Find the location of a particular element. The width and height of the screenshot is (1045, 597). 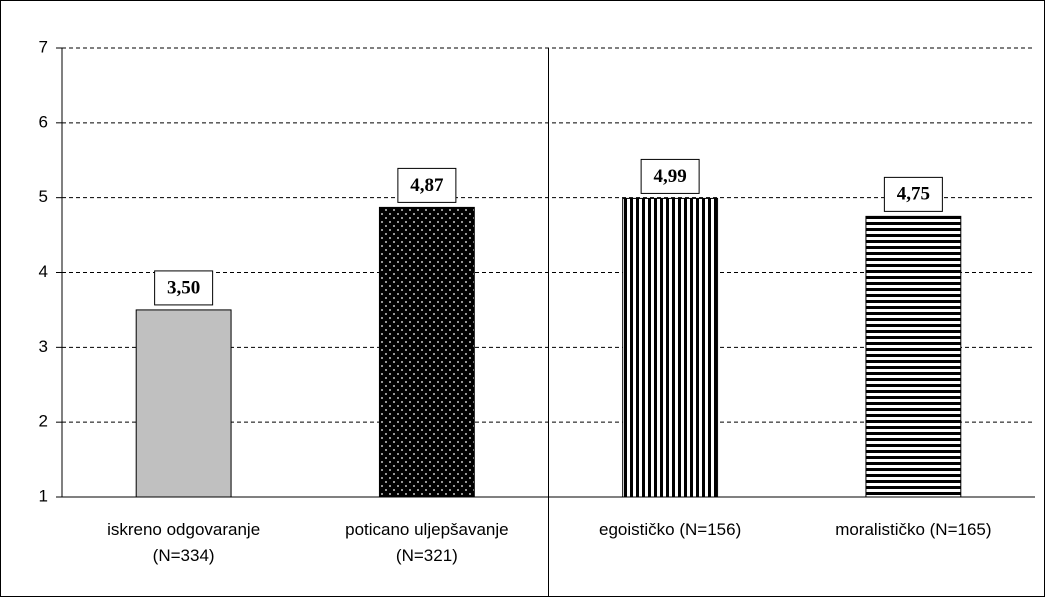

x-tick-label: iskreno odgovaranje (N=334) is located at coordinates (184, 542).